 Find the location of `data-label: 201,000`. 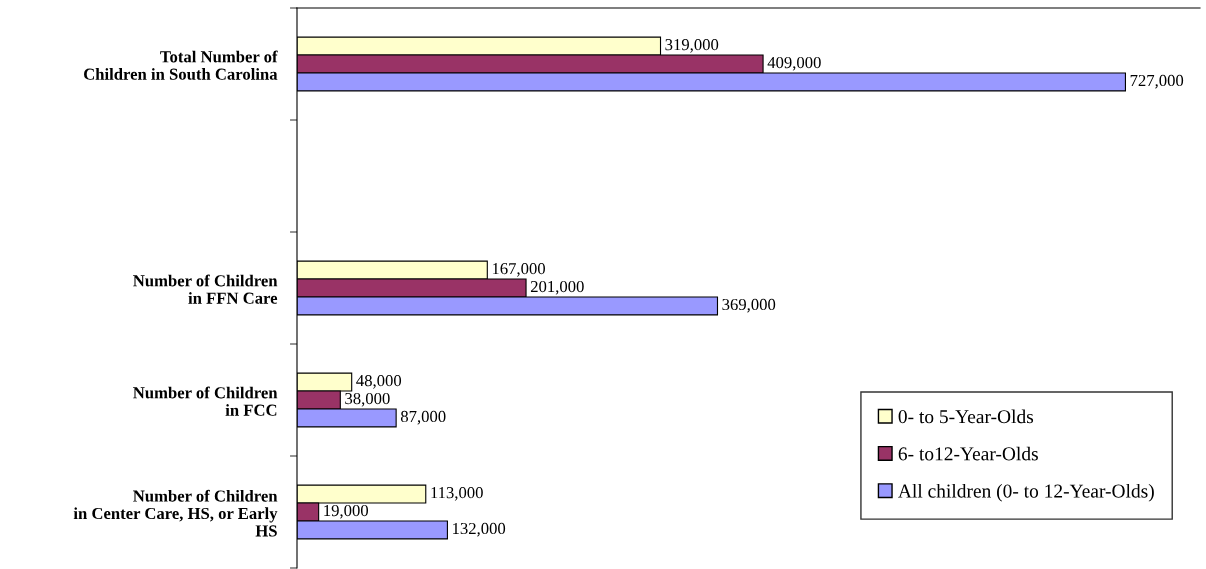

data-label: 201,000 is located at coordinates (557, 287).